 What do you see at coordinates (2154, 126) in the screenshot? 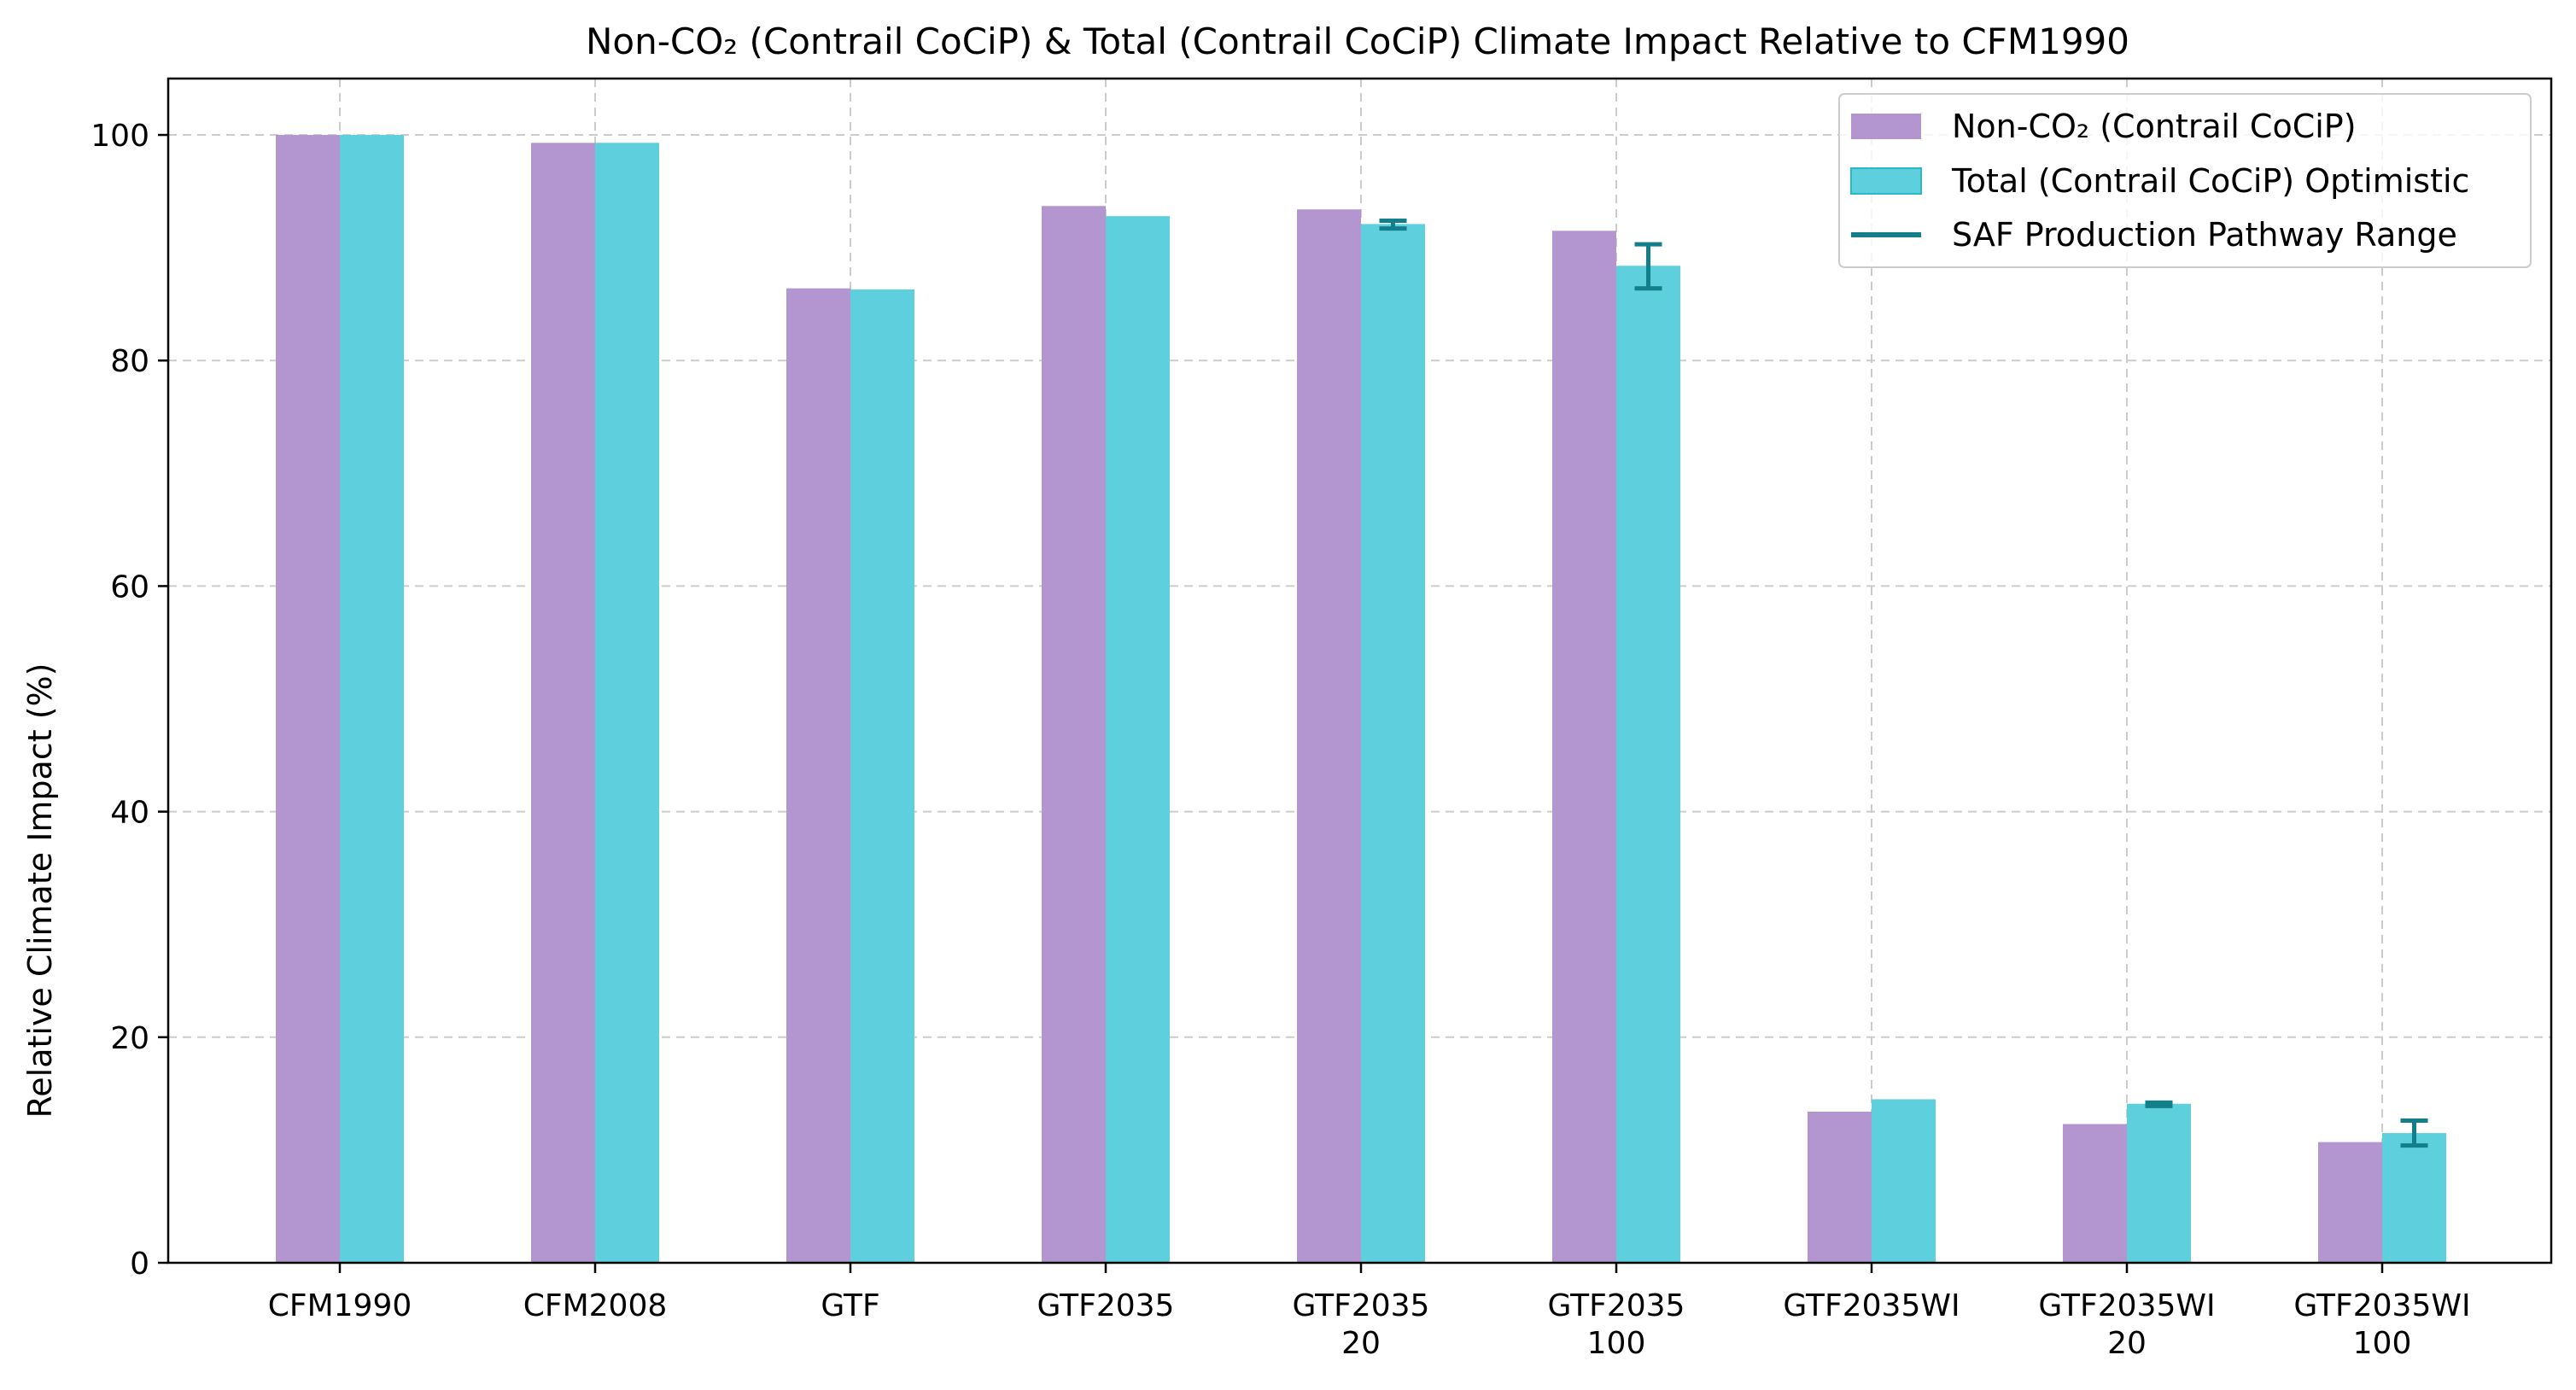
I see `legend-label: Non-CO₂ (Contrail CoCiP)` at bounding box center [2154, 126].